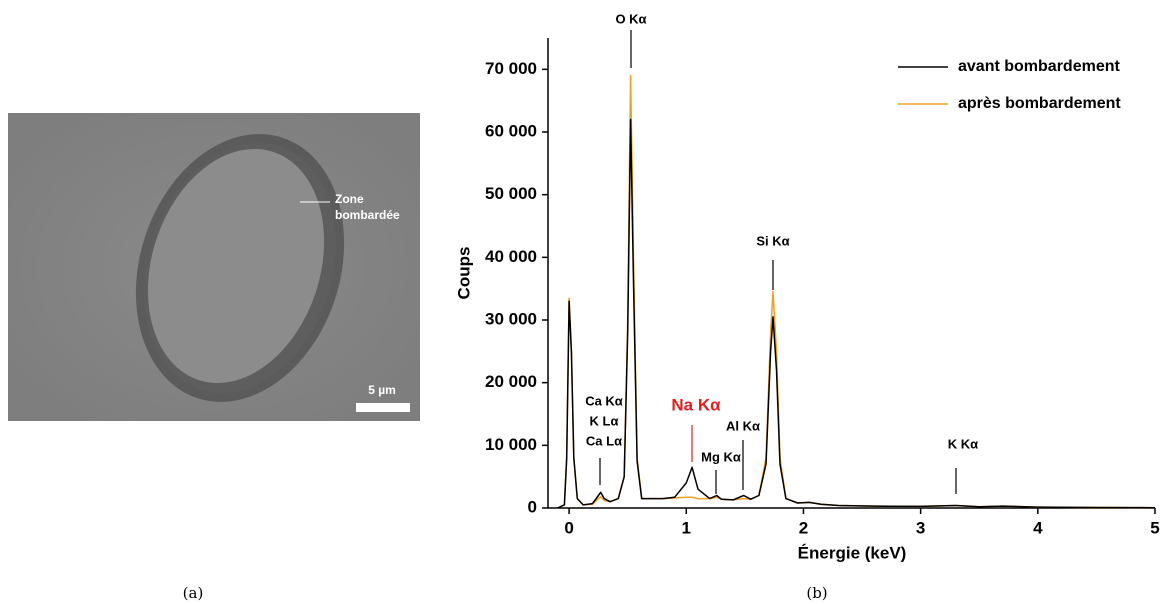 Image resolution: width=1168 pixels, height=604 pixels. I want to click on scale-bar-label: 5 µm, so click(382, 390).